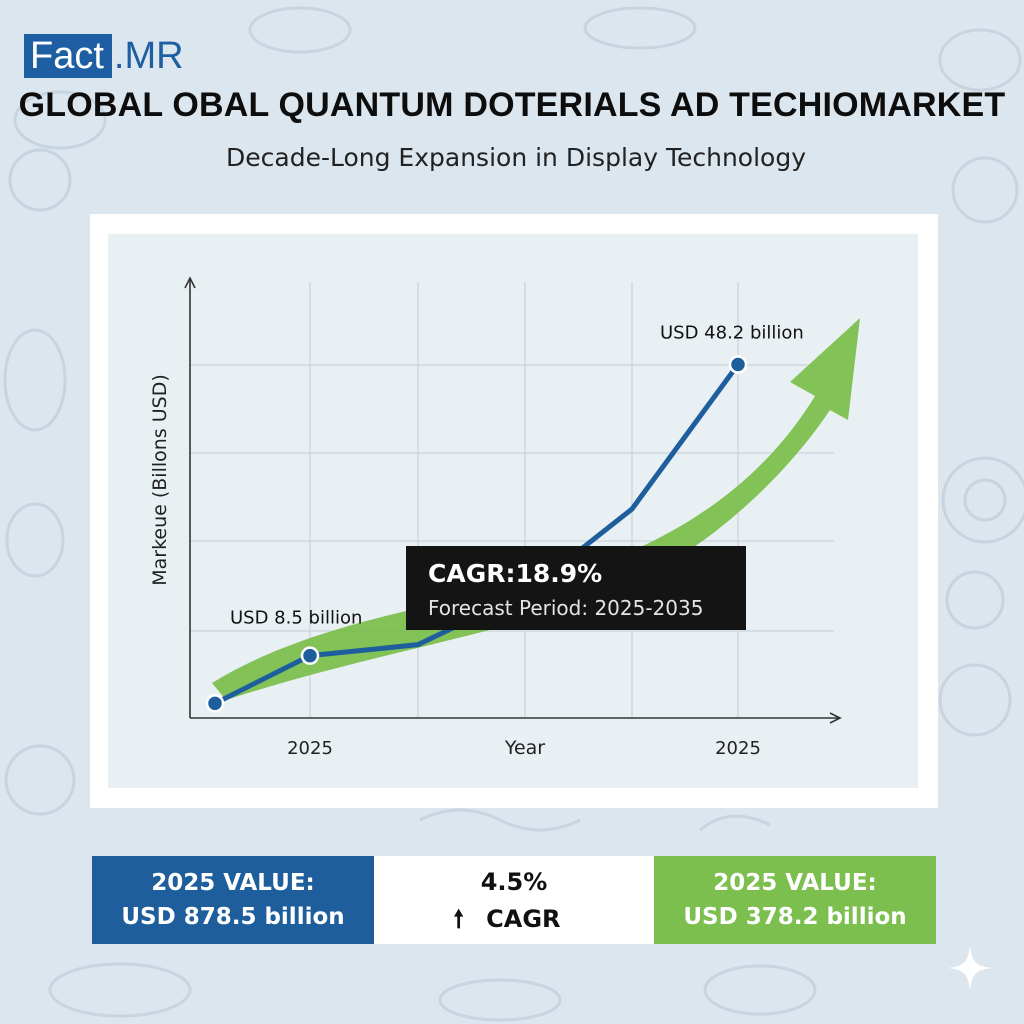 Image resolution: width=1024 pixels, height=1024 pixels. Describe the element at coordinates (835, 718) in the screenshot. I see `x-axis-arrowhead` at that location.